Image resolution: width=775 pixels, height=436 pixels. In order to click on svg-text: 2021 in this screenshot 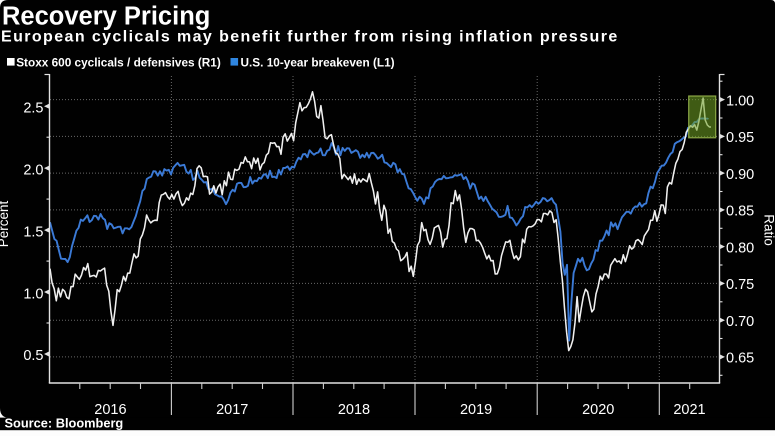, I will do `click(689, 410)`.